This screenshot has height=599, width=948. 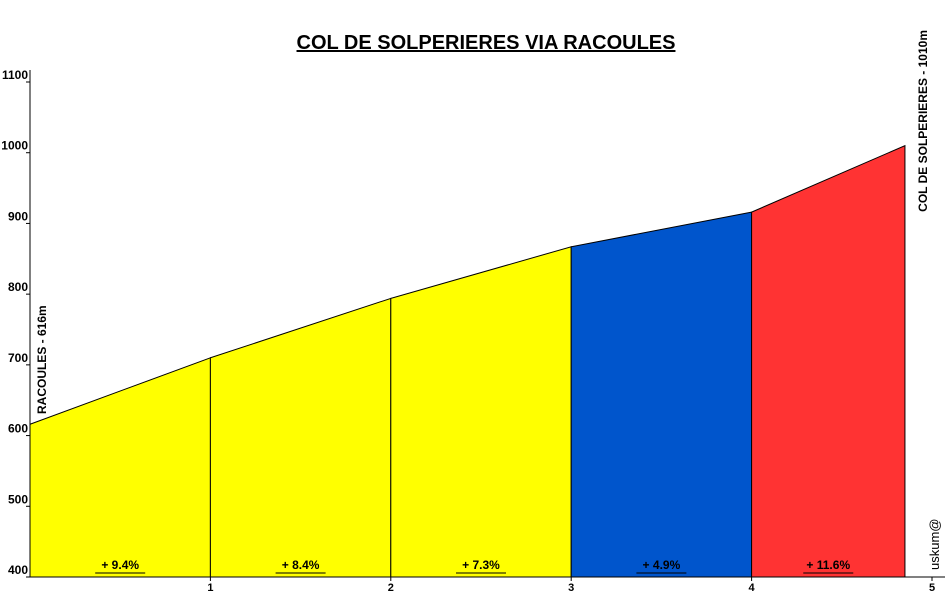 What do you see at coordinates (486, 43) in the screenshot?
I see `chart-title: COL DE SOLPERIERES VIA RACOULES` at bounding box center [486, 43].